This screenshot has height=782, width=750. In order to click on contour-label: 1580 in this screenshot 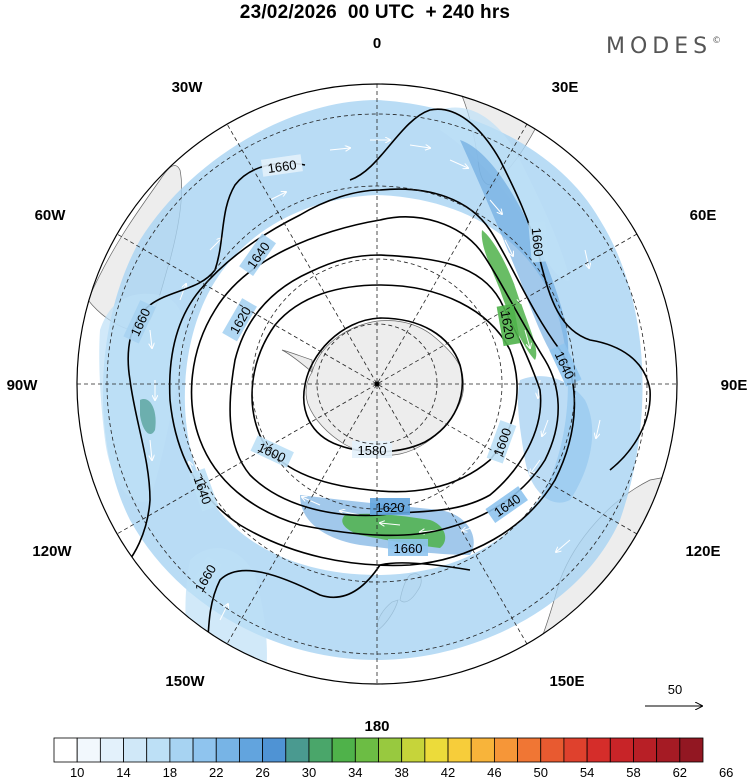, I will do `click(372, 449)`.